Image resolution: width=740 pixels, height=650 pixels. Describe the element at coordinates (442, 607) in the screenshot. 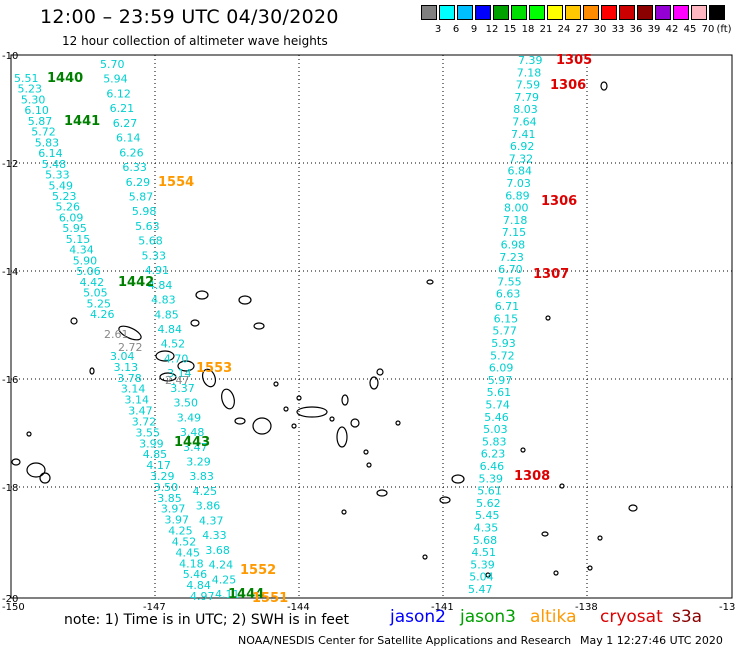

I see `lon-tick-label: -141` at that location.